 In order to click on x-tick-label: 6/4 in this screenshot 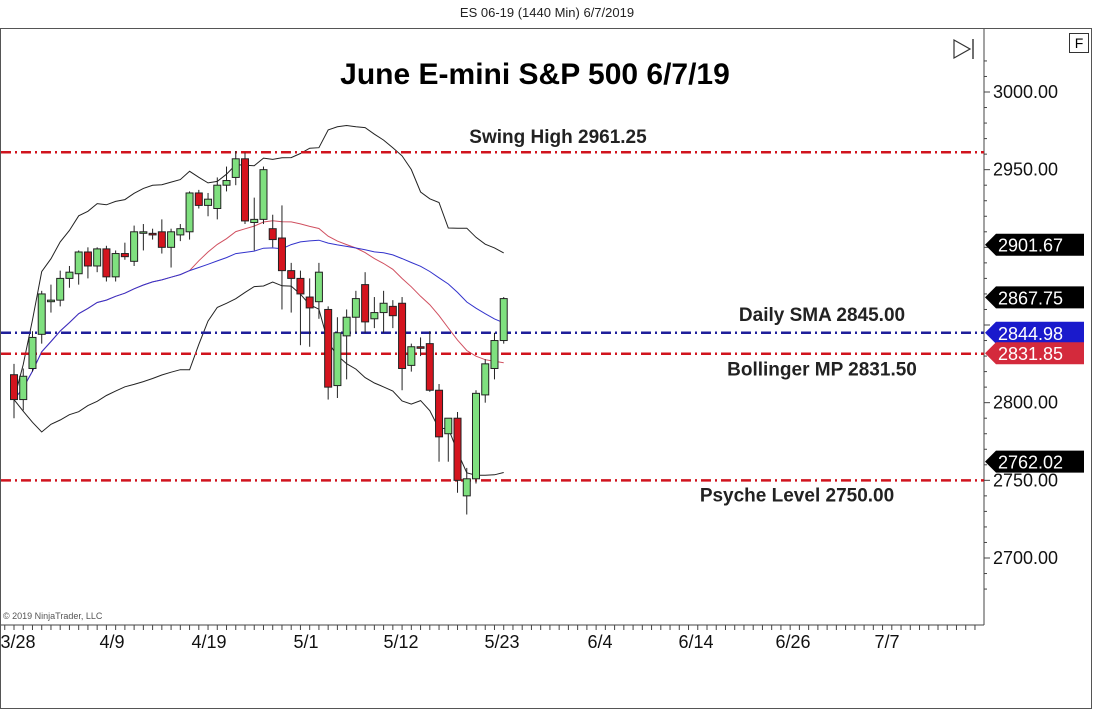, I will do `click(599, 642)`.